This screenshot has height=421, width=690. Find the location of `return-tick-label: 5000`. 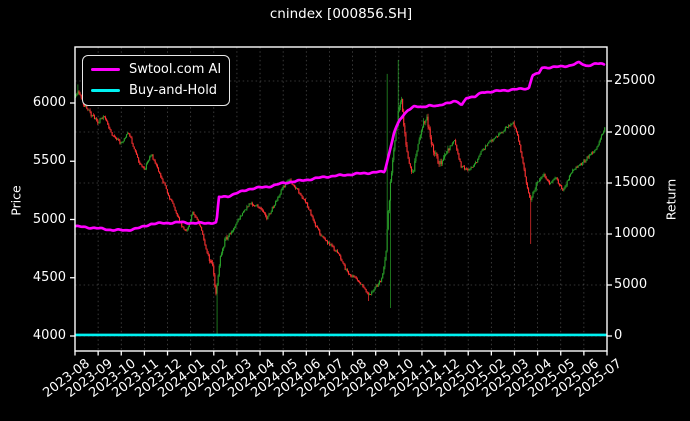

return-tick-label: 5000 is located at coordinates (631, 284).